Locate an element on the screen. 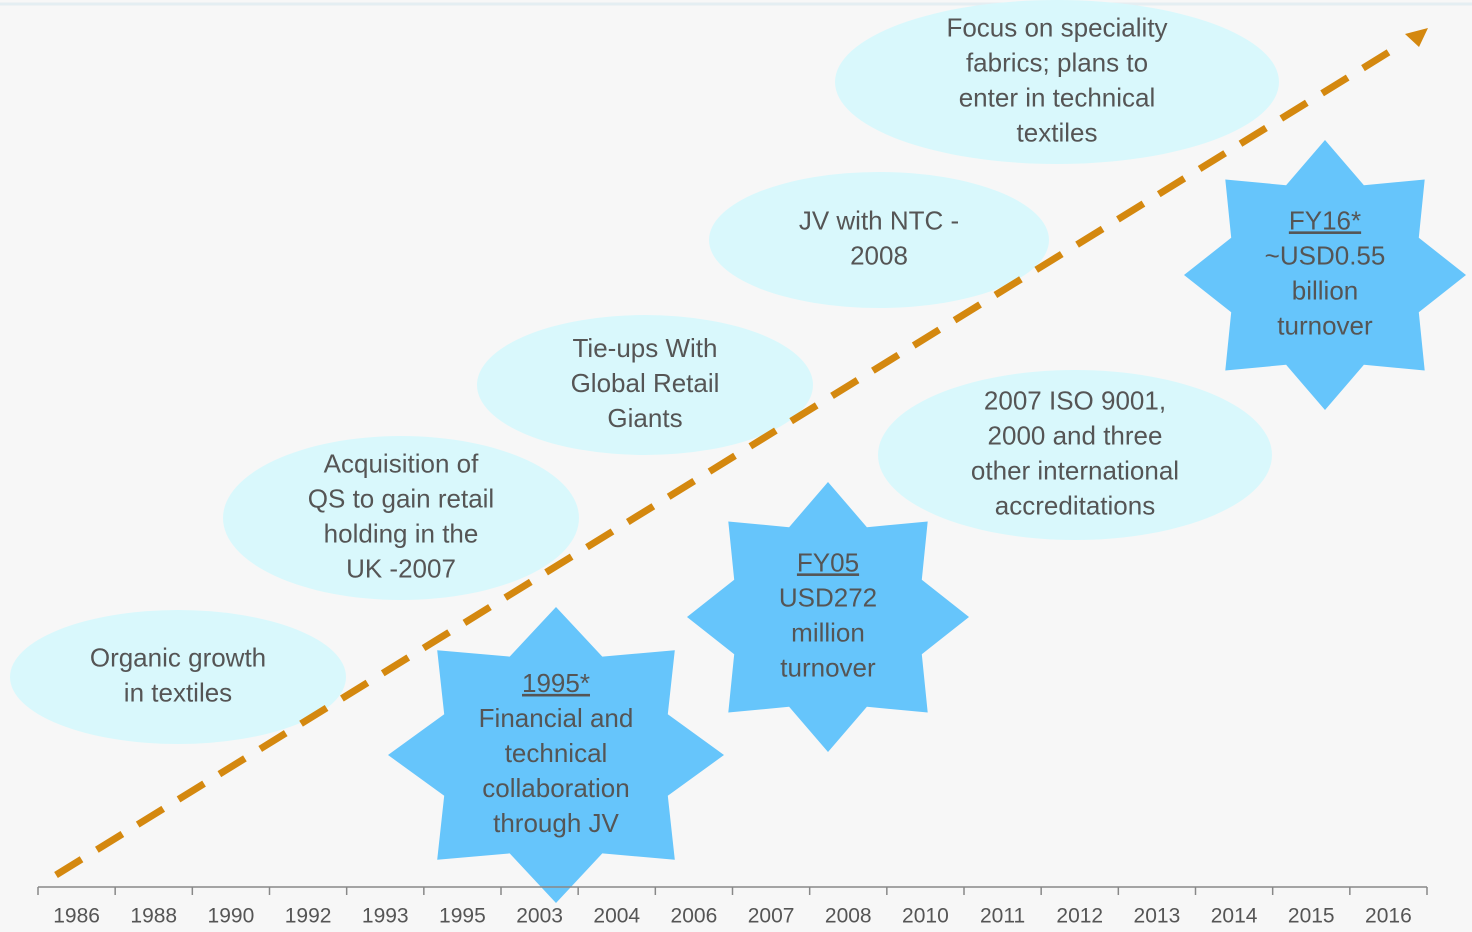  event-text: fabrics; plans to is located at coordinates (1057, 62).